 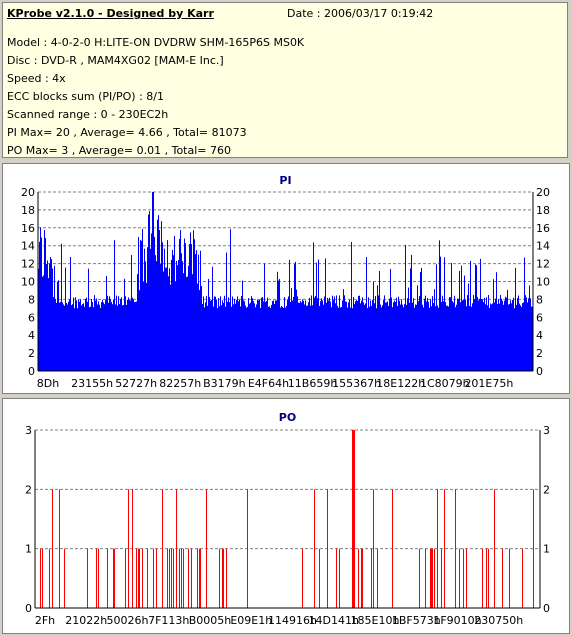 What do you see at coordinates (457, 620) in the screenshot?
I see `x-tick-label: 1F9010h` at bounding box center [457, 620].